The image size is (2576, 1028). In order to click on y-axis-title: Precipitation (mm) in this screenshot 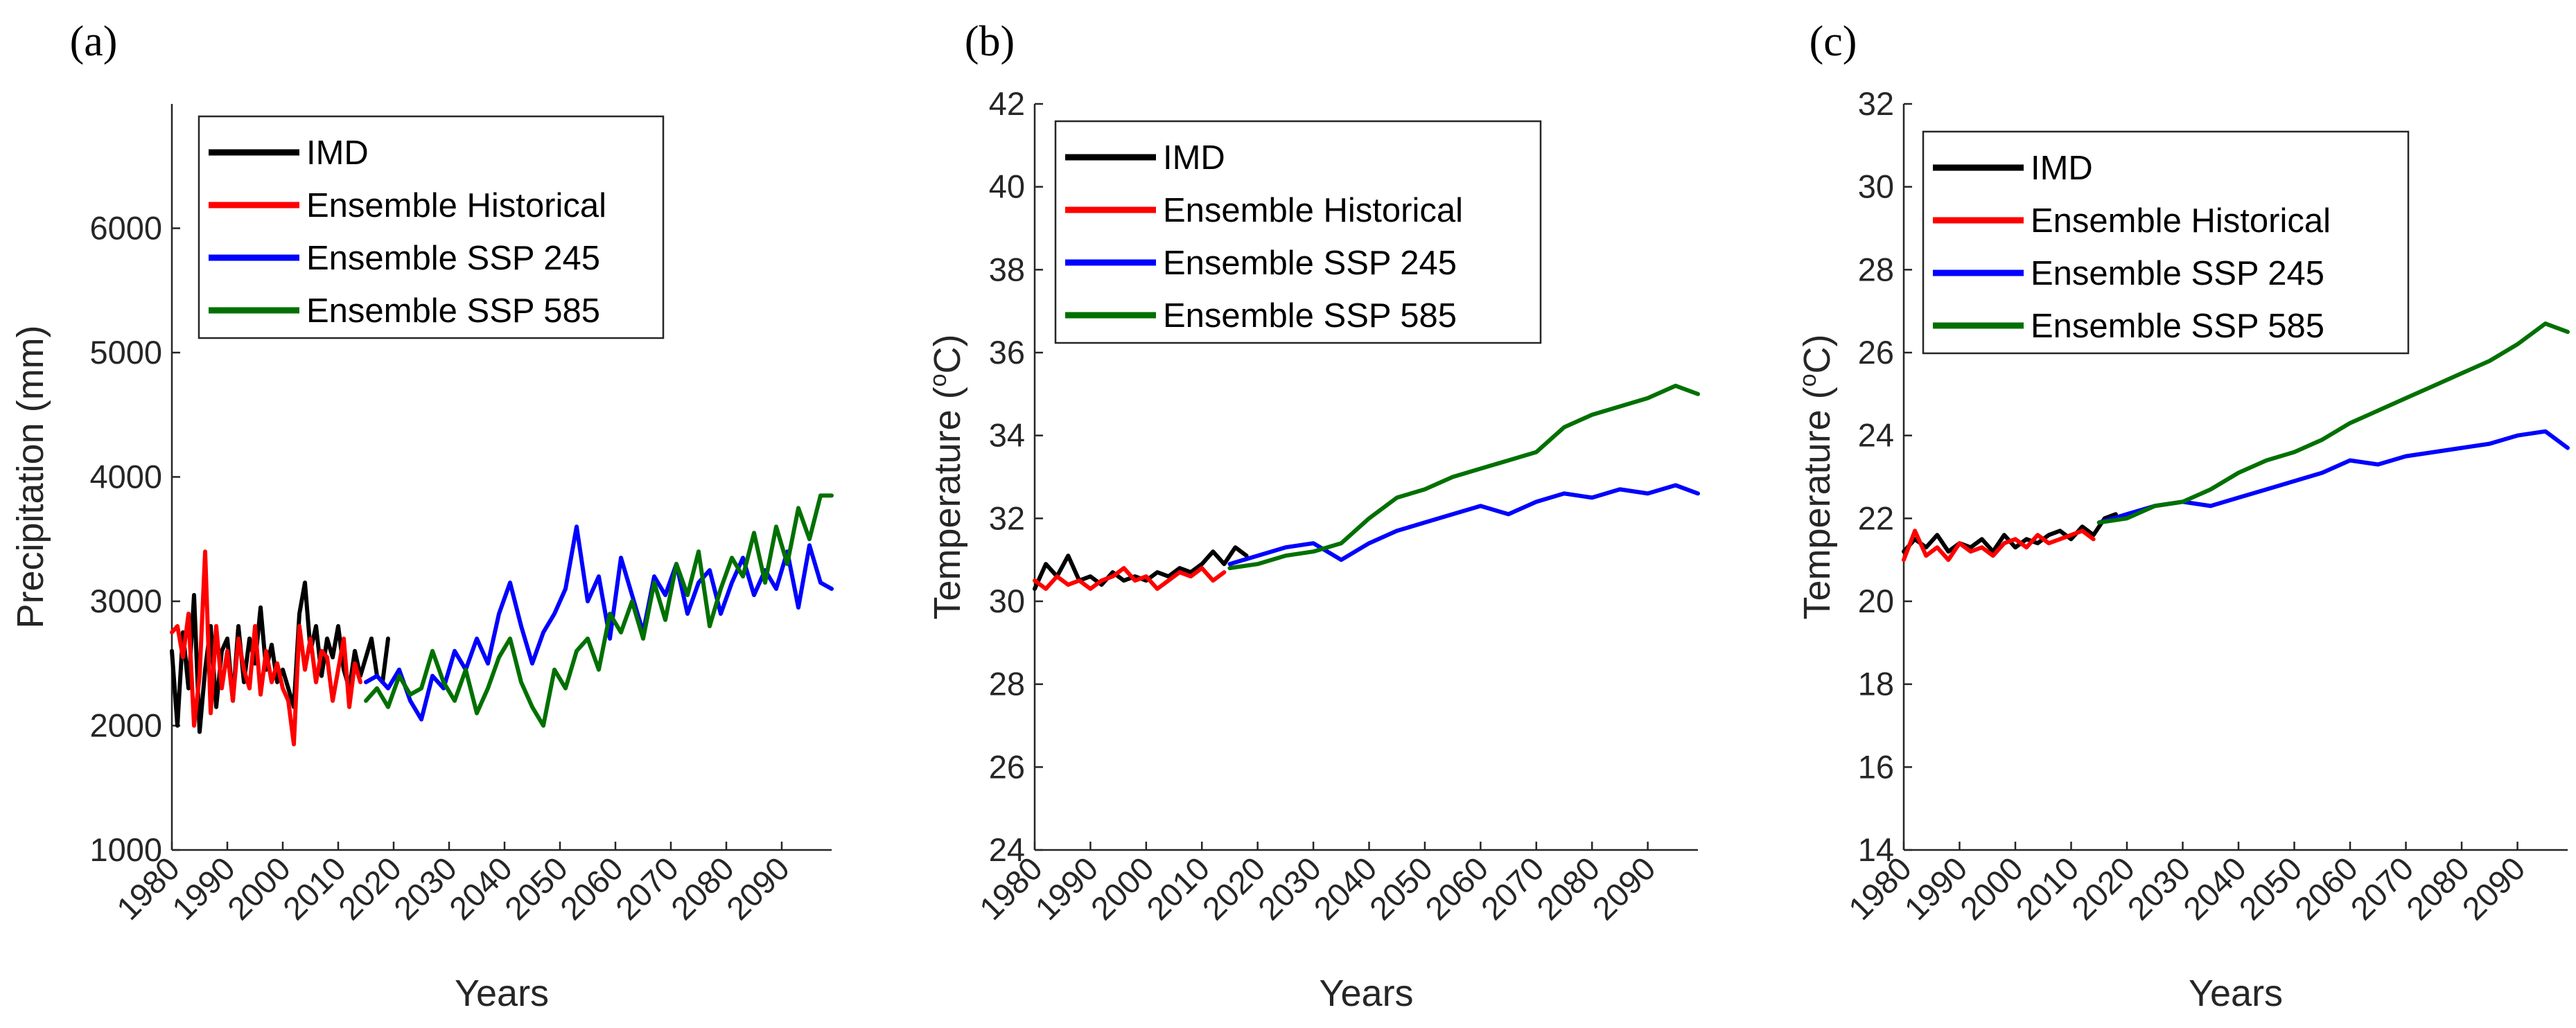, I will do `click(30, 476)`.